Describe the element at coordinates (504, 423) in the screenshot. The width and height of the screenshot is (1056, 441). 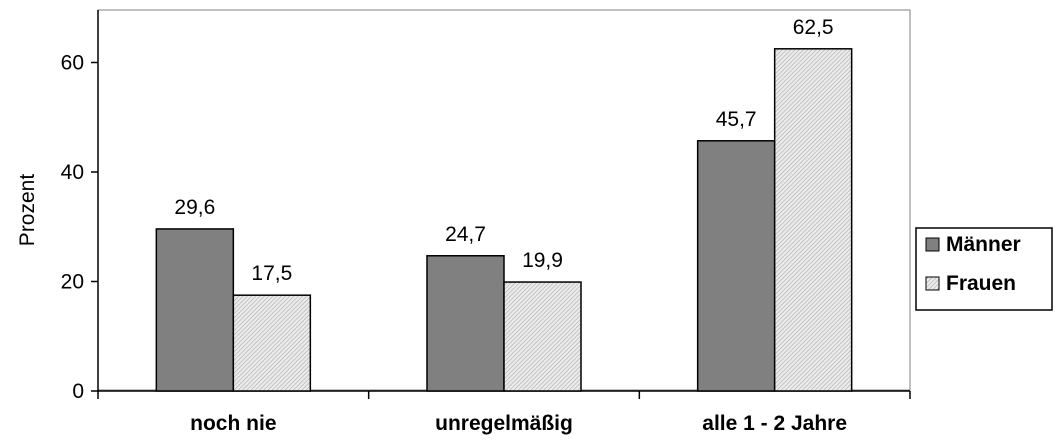
I see `category-label: unregelmäßig` at that location.